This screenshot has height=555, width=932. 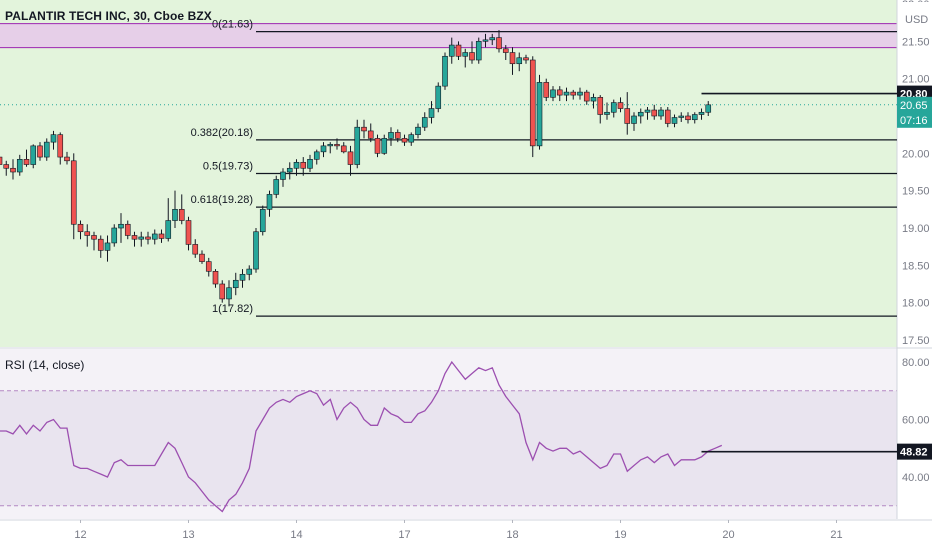 What do you see at coordinates (916, 363) in the screenshot?
I see `rsi-axis-tick-label: 80.00` at bounding box center [916, 363].